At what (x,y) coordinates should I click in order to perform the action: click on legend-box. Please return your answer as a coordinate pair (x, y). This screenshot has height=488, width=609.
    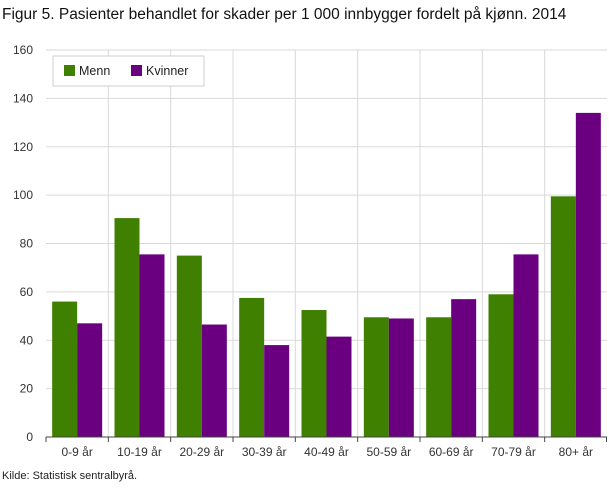
    Looking at the image, I should click on (128, 71).